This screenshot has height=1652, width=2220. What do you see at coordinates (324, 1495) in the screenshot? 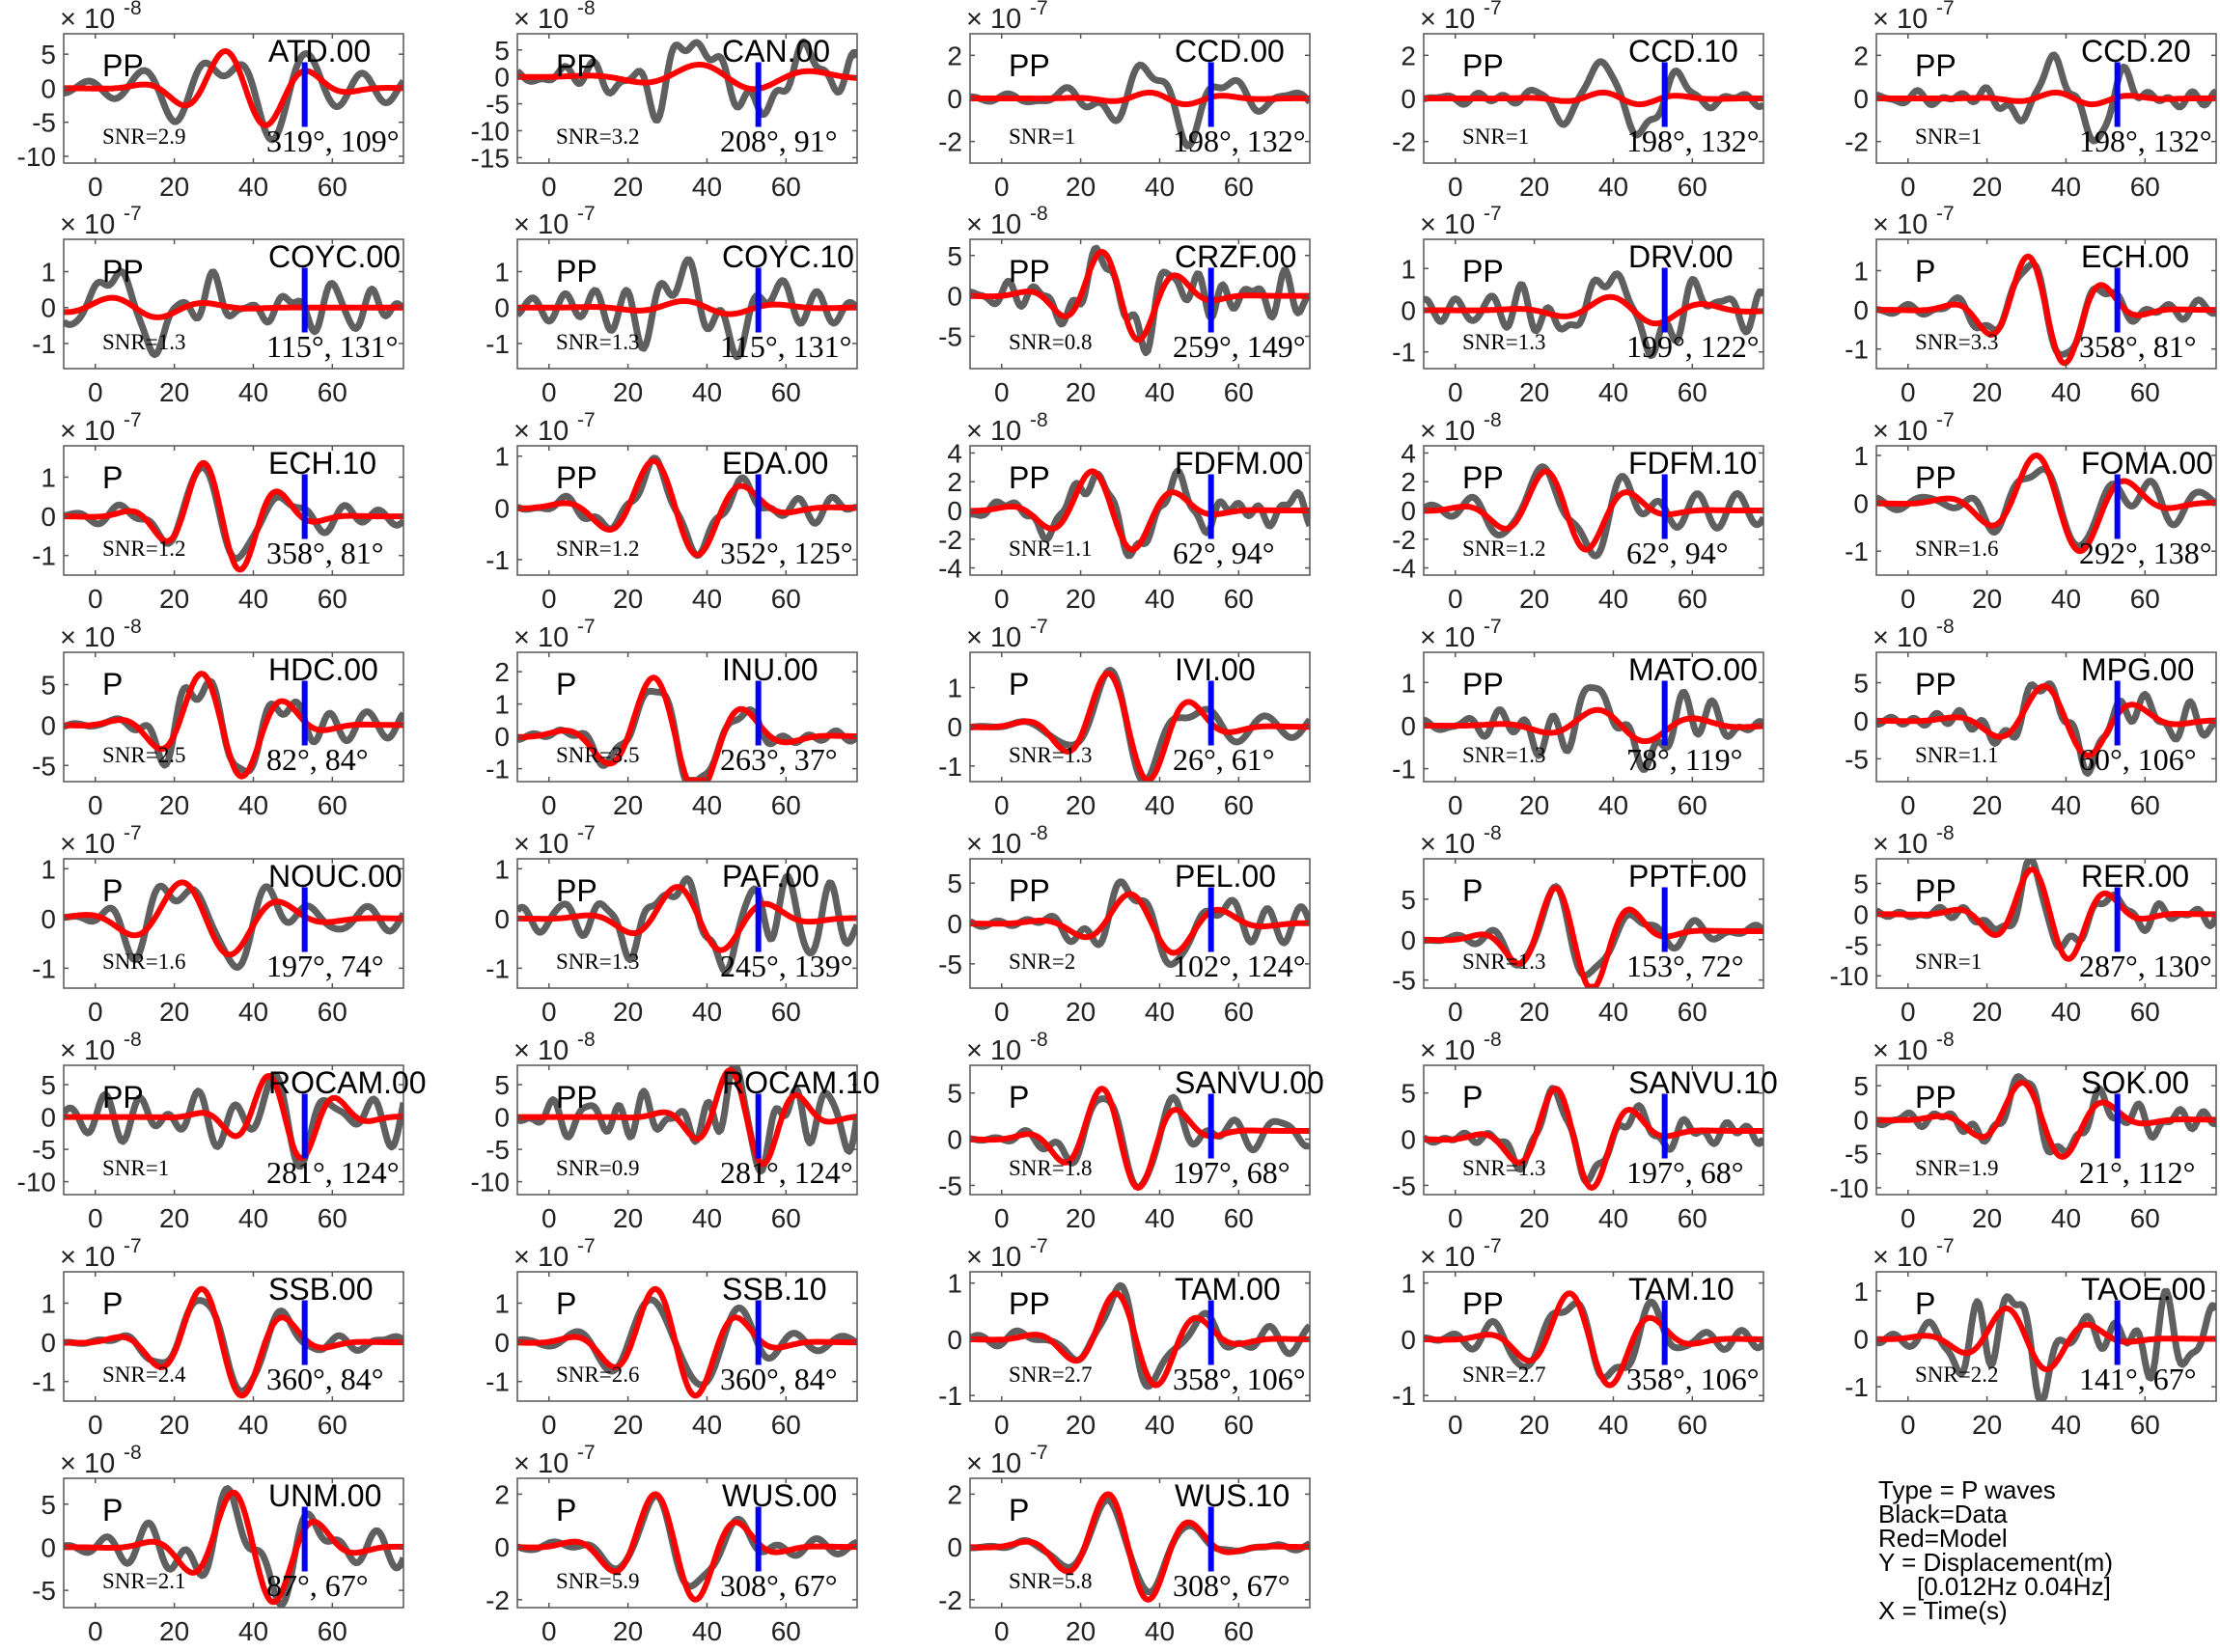
I see `station-label: UNM.00` at bounding box center [324, 1495].